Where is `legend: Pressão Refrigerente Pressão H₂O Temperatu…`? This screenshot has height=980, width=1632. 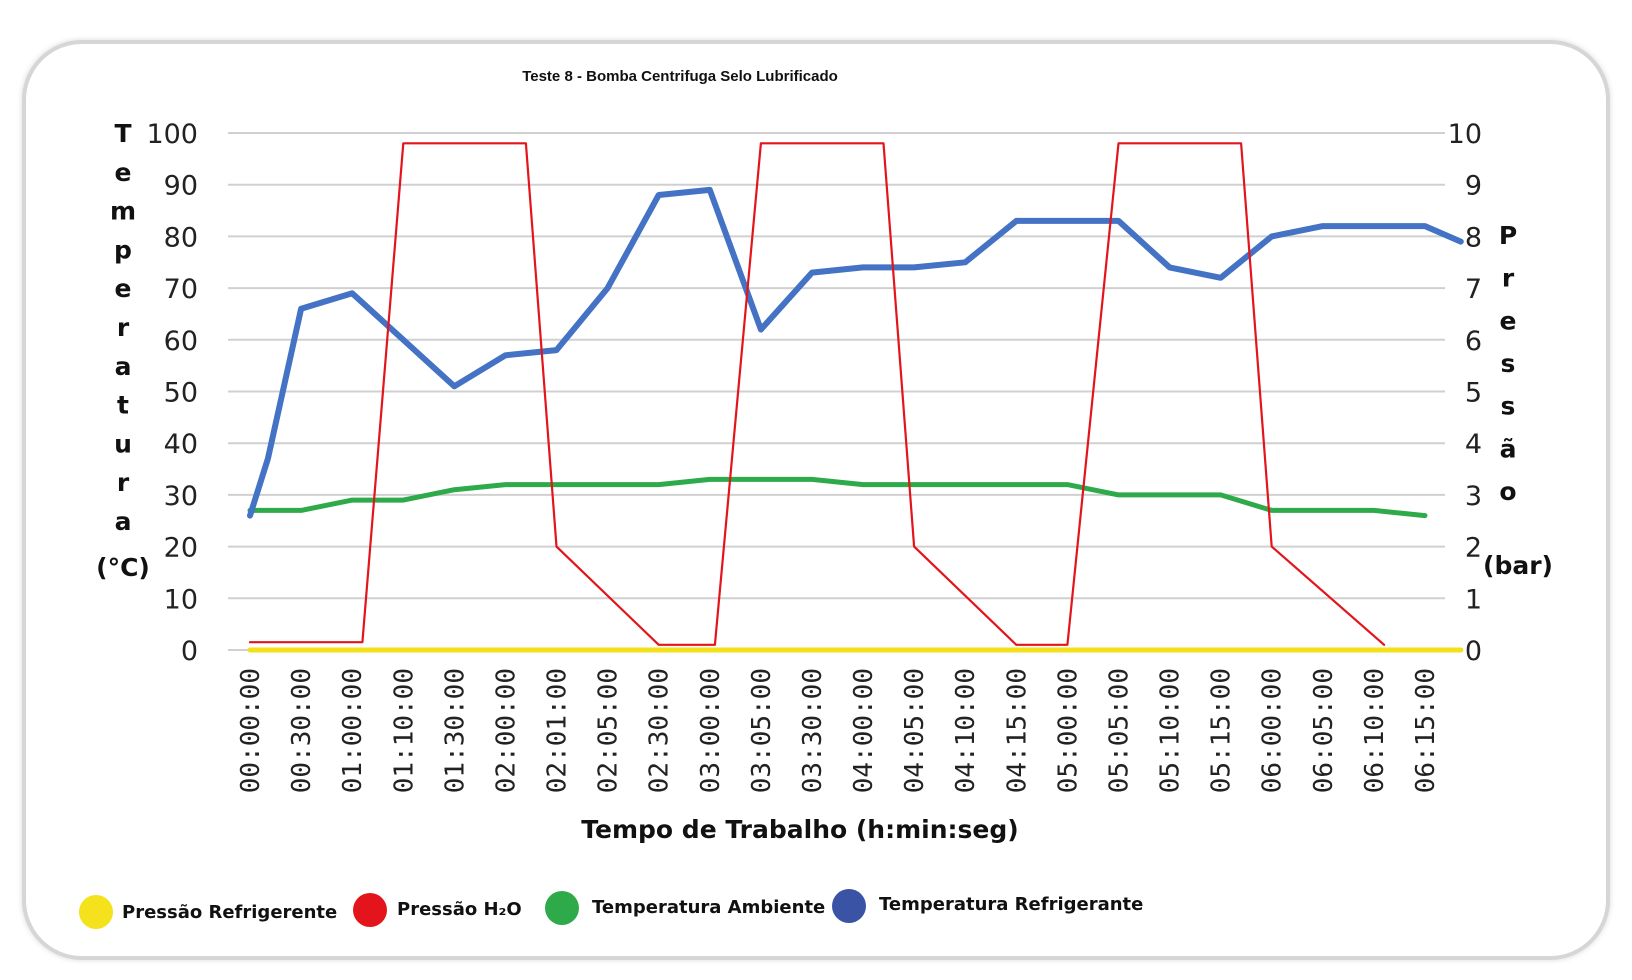 legend: Pressão Refrigerente Pressão H₂O Temperatu… is located at coordinates (611, 909).